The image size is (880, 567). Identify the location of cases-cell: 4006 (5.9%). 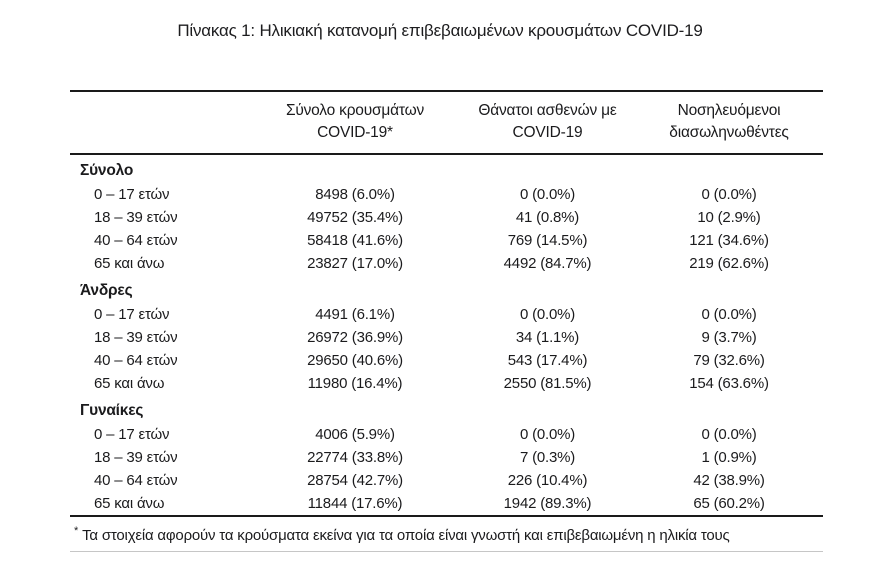
(355, 434).